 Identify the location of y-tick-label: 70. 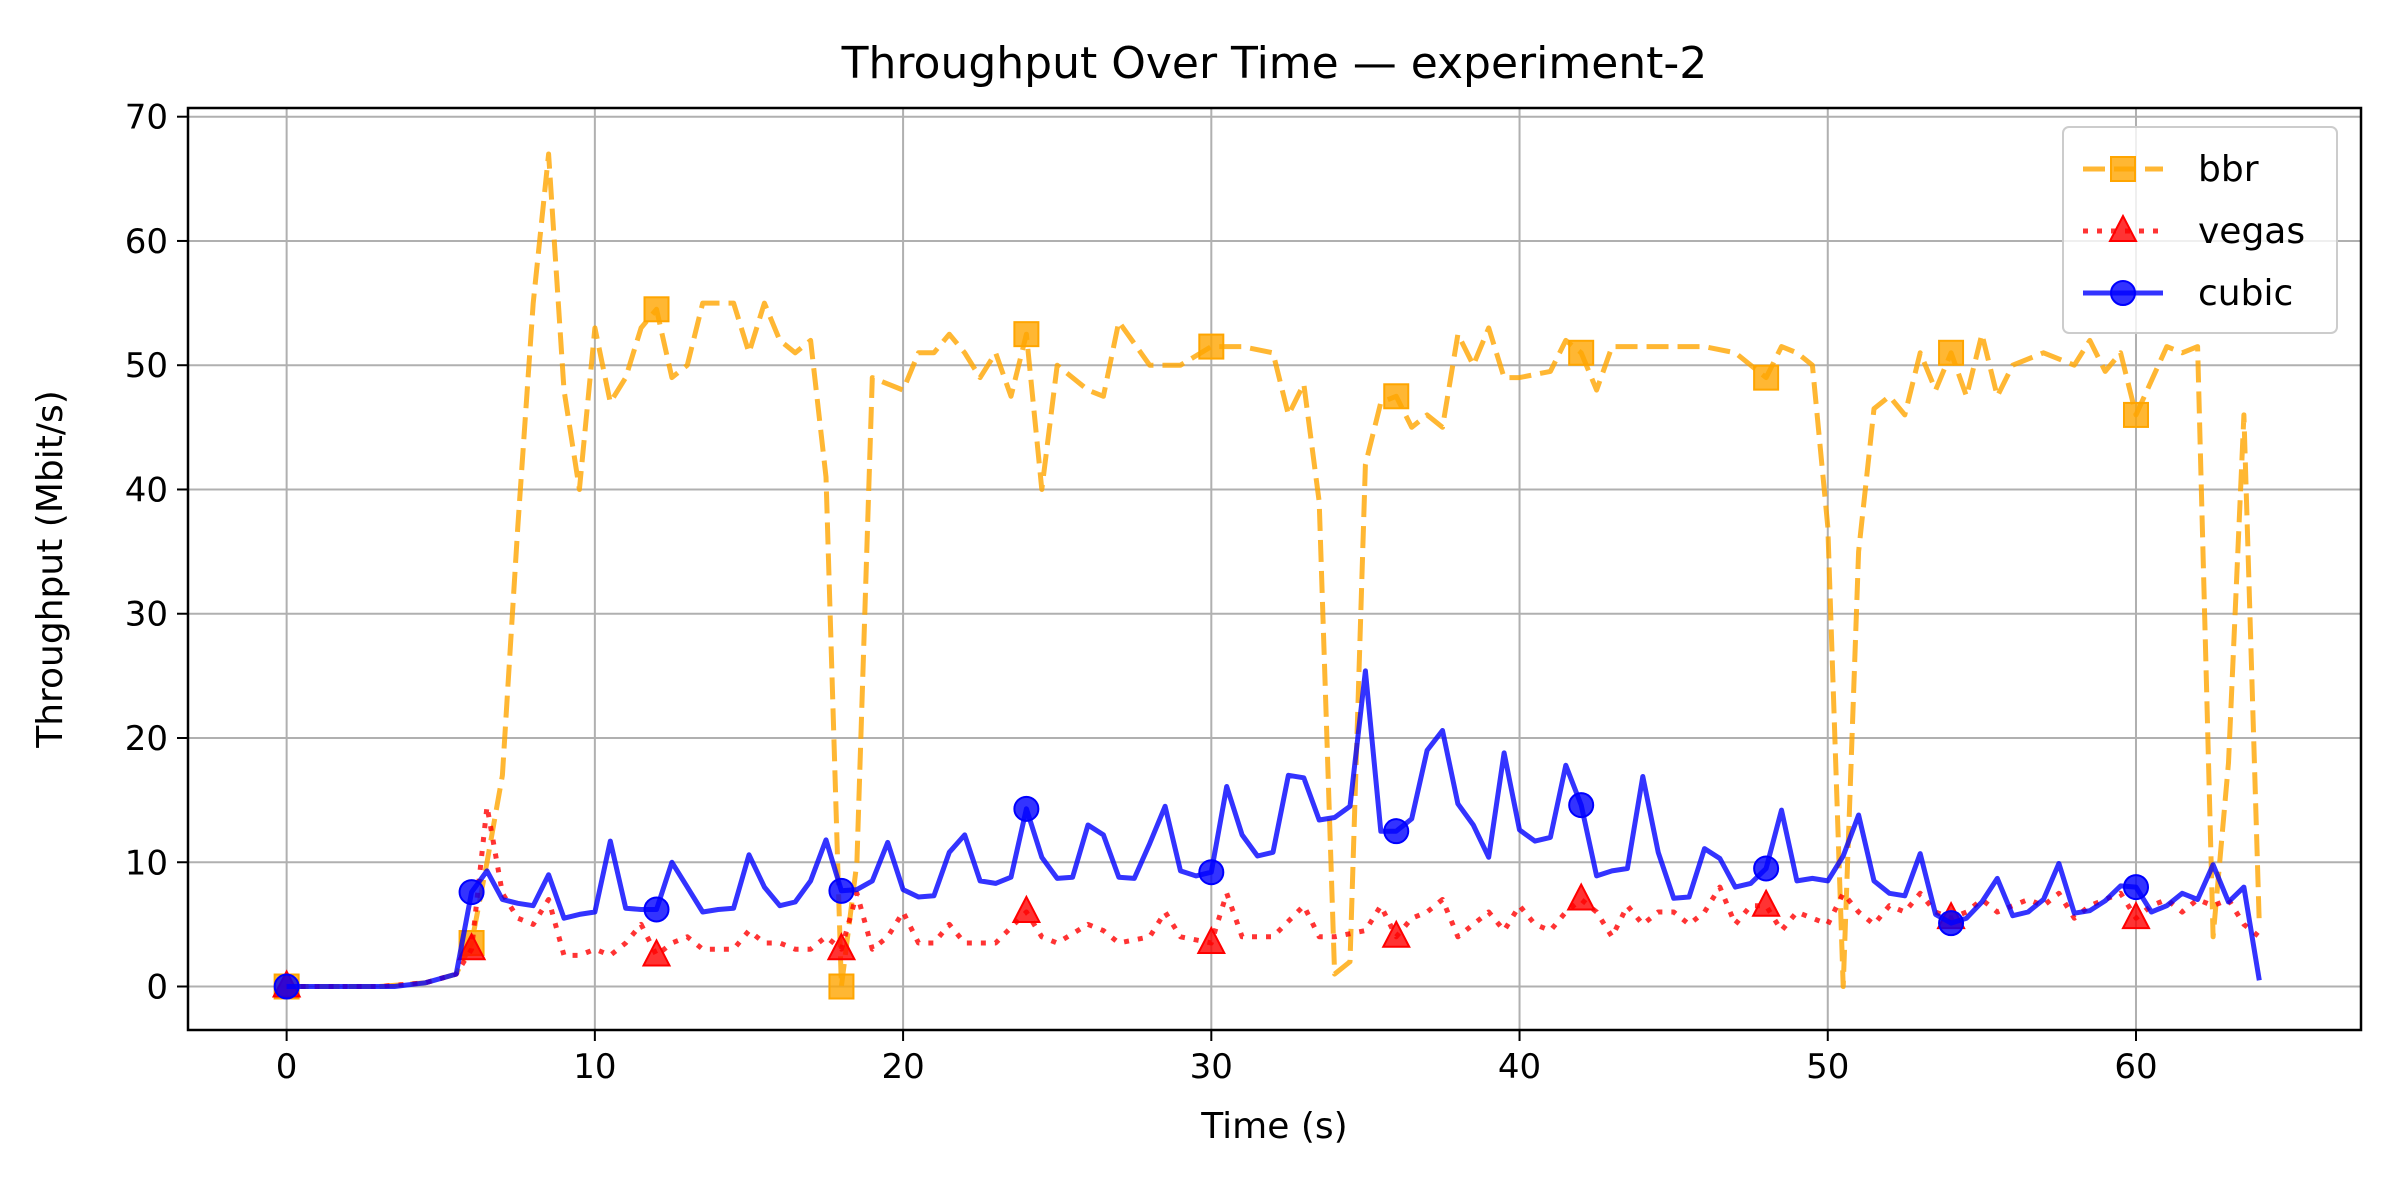
(146, 118).